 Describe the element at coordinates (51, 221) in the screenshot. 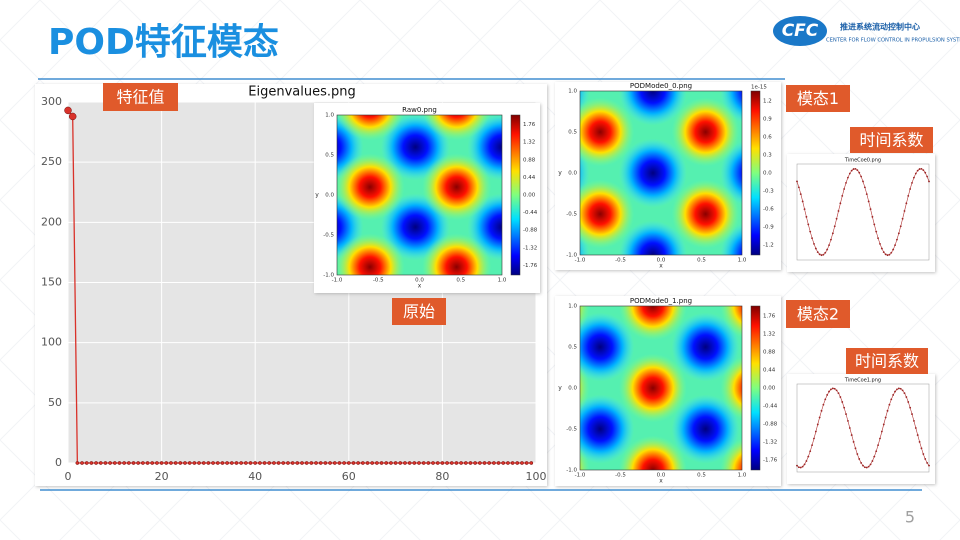

I see `y-tick-label: 200` at that location.